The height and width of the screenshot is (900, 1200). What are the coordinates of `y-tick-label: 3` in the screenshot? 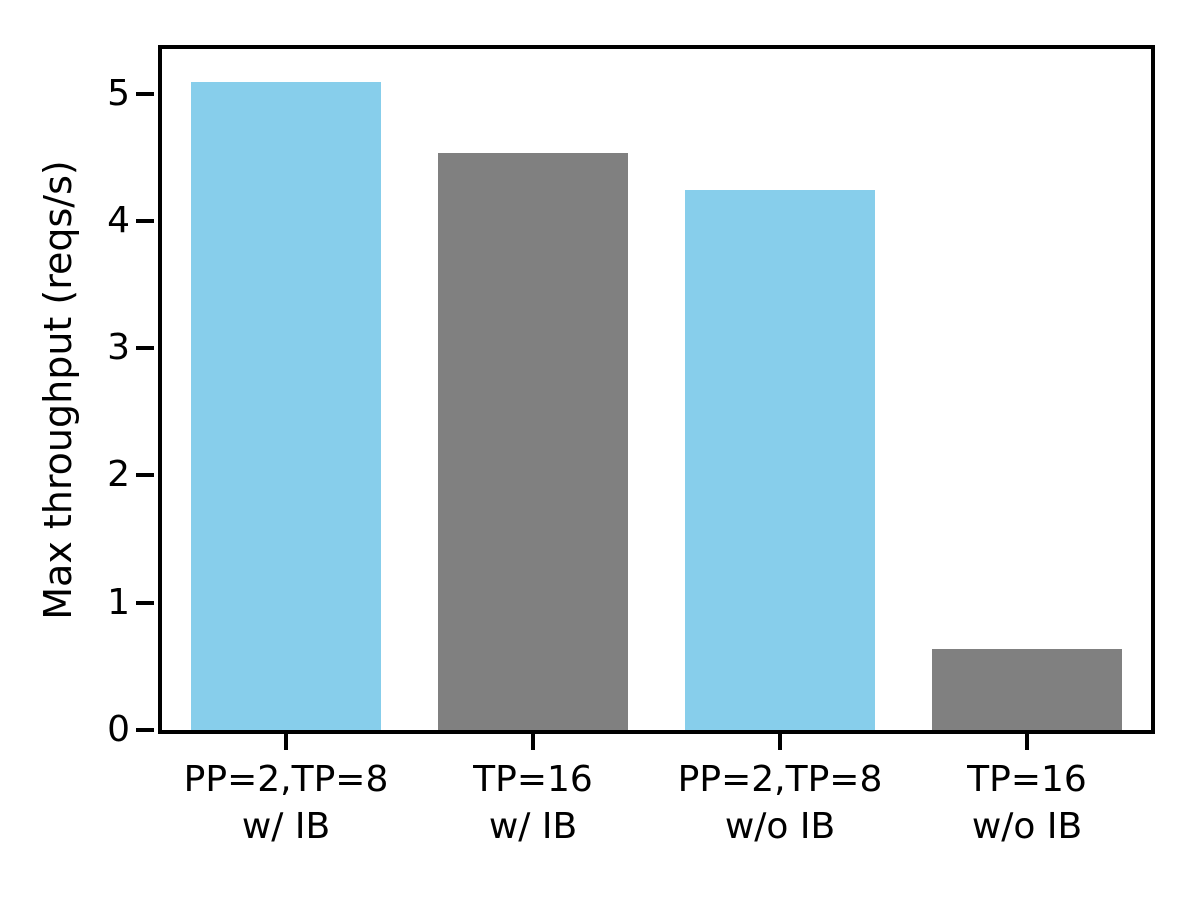 It's located at (118, 347).